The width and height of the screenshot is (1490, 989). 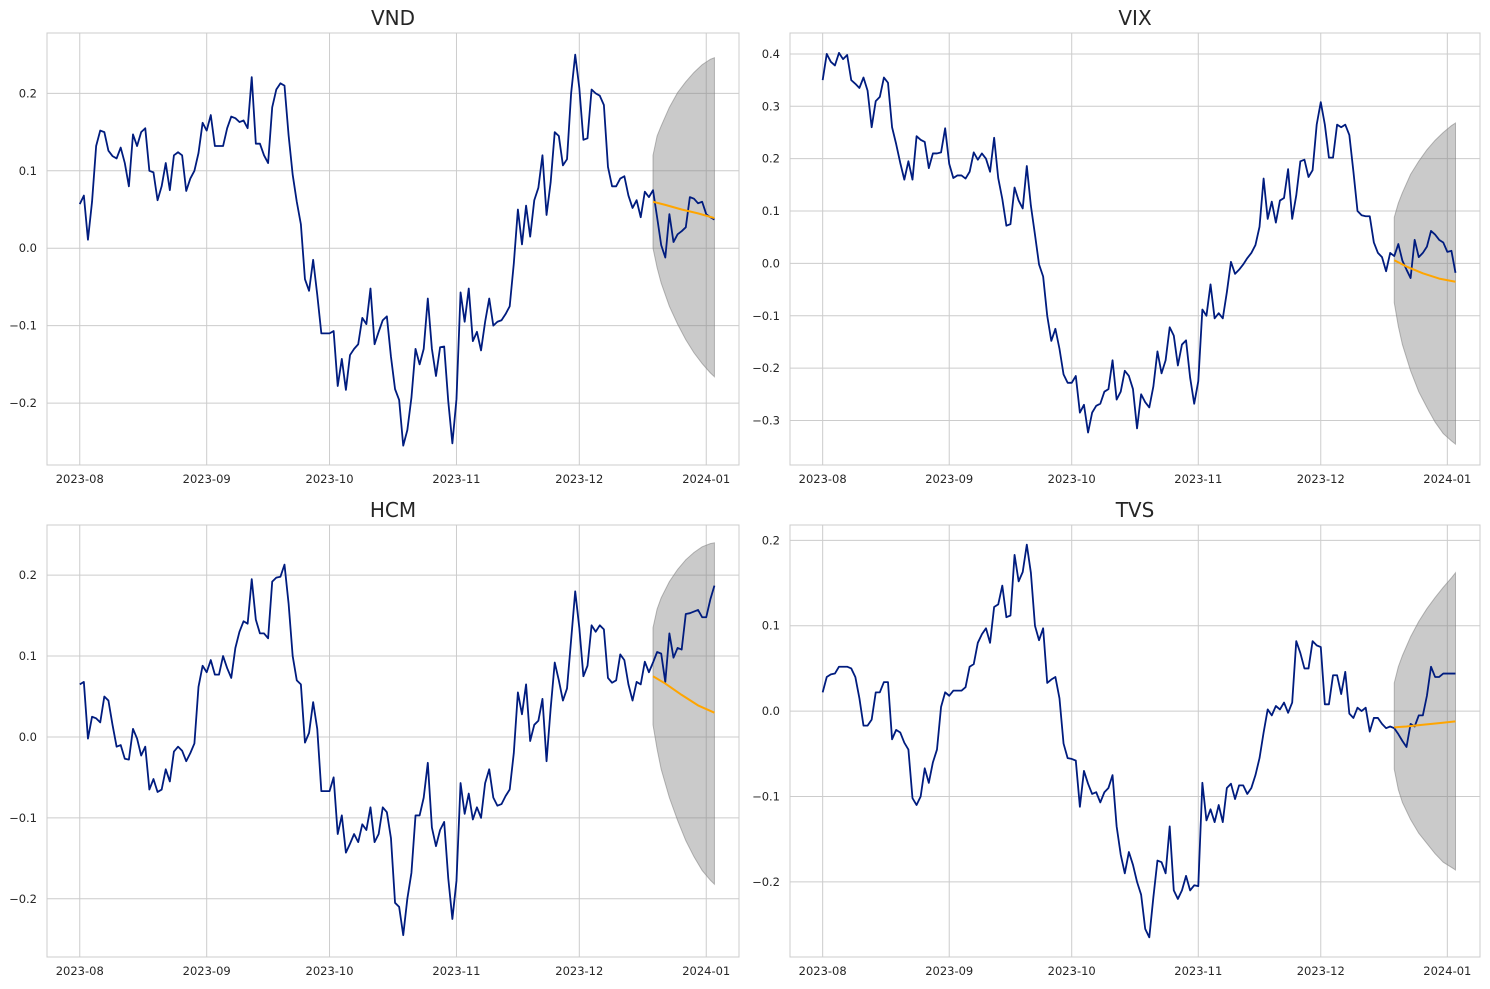 I want to click on panel-title: TVS, so click(x=1135, y=510).